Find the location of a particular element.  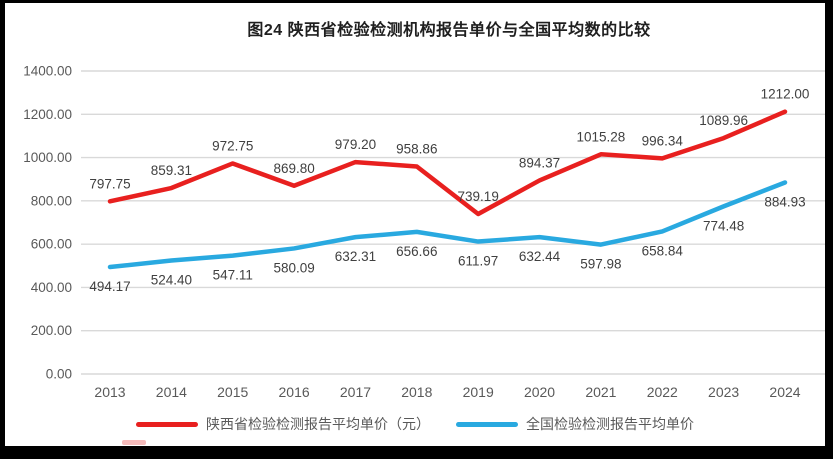

data-label: 996.34 is located at coordinates (663, 140).